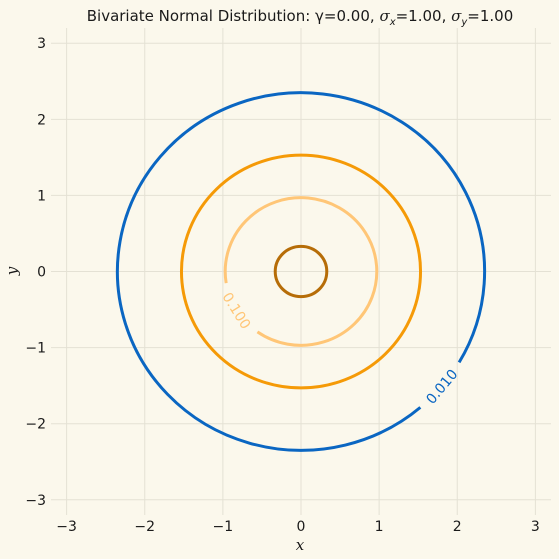 This screenshot has height=559, width=559. What do you see at coordinates (144, 527) in the screenshot?
I see `x-tick-label: −2` at bounding box center [144, 527].